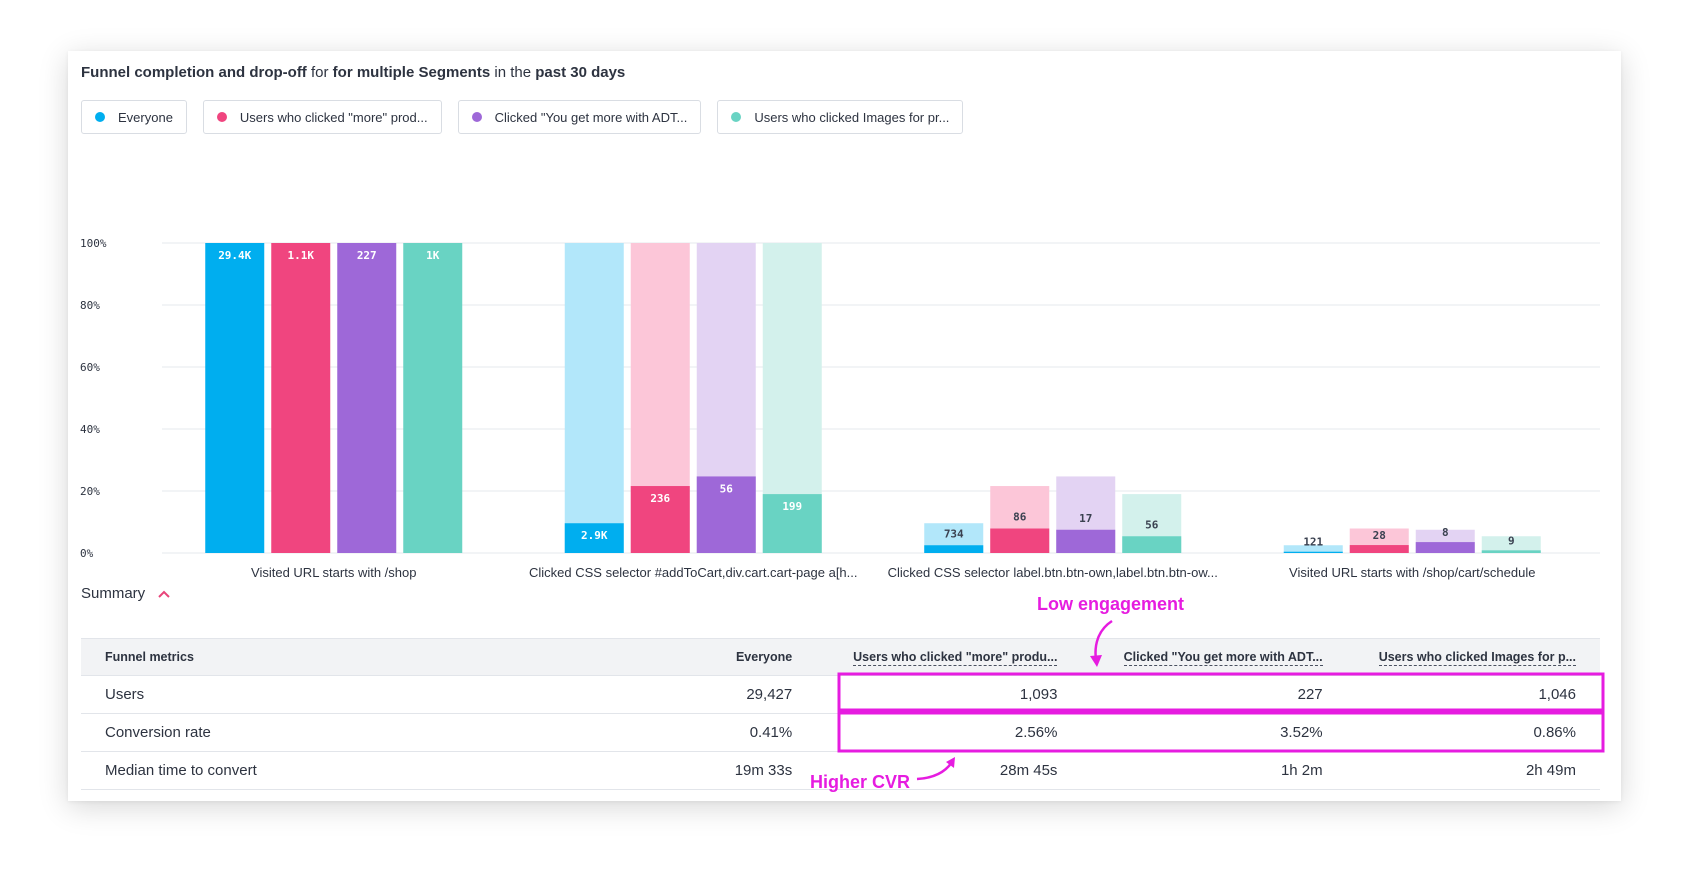  I want to click on bar-value-label: 121, so click(1313, 542).